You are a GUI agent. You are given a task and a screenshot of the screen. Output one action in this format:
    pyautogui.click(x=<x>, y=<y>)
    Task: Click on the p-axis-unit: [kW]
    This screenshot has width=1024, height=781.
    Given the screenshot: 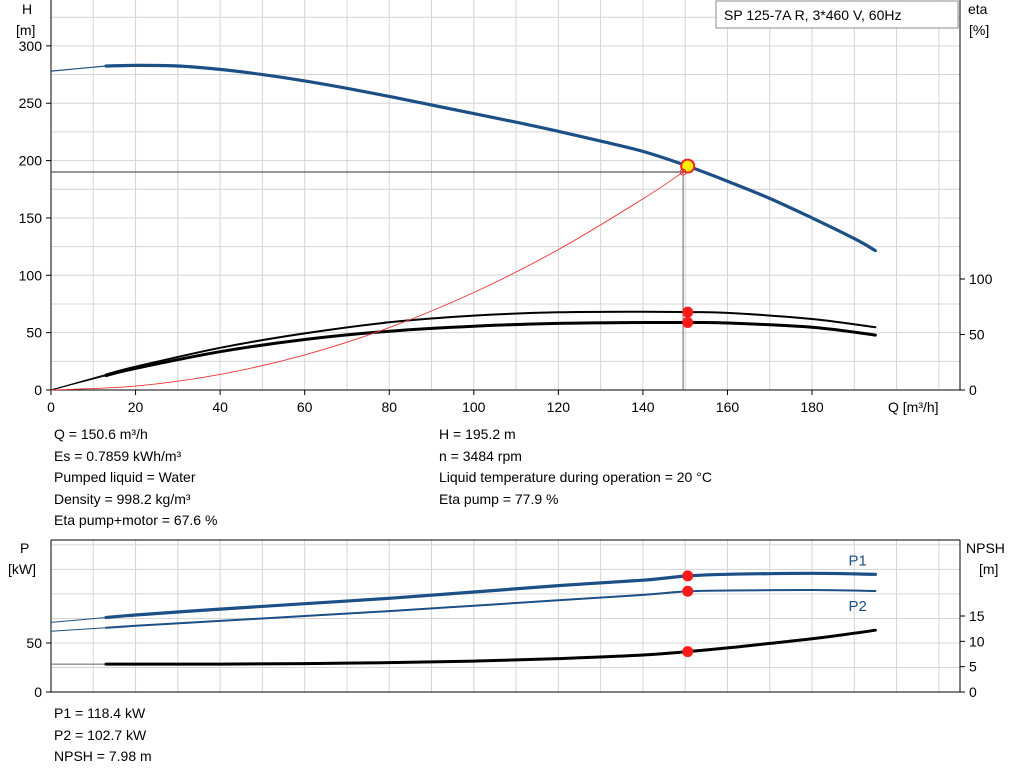 What is the action you would take?
    pyautogui.click(x=22, y=569)
    